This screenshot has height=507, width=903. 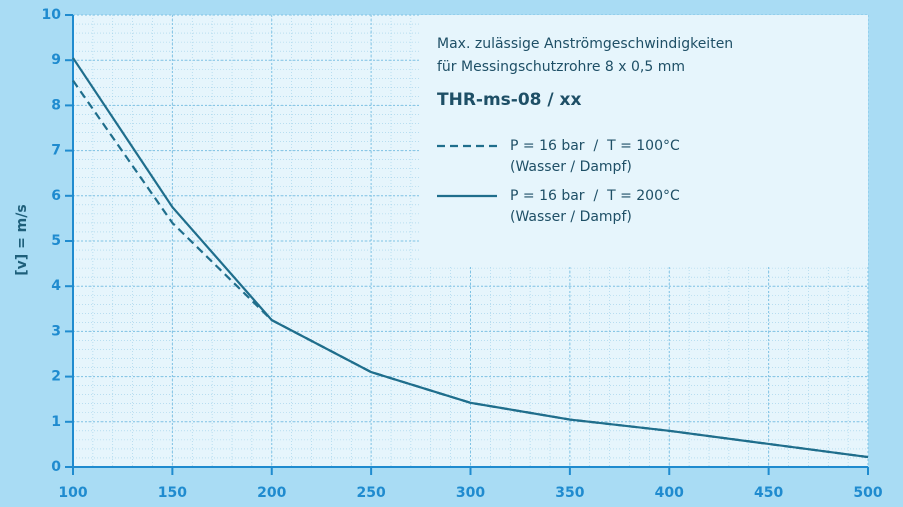 I want to click on y-tick-label: 8, so click(x=56, y=105).